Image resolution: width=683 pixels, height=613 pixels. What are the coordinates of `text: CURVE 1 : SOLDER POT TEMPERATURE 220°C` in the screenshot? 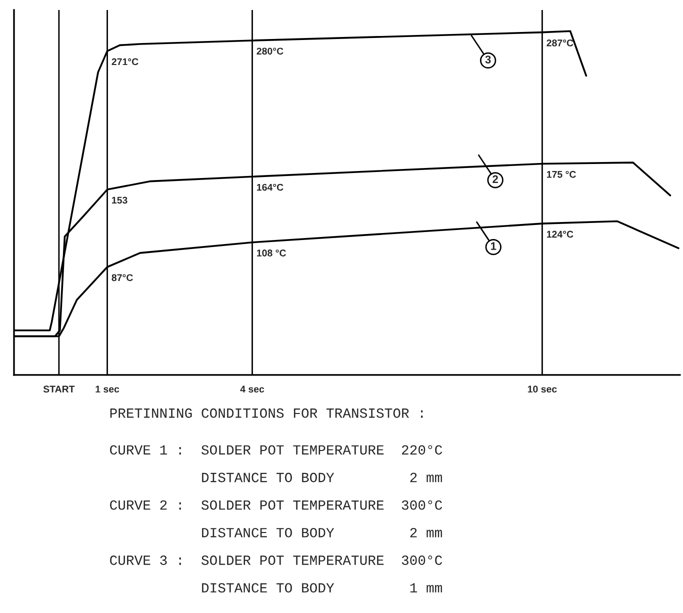 It's located at (276, 450).